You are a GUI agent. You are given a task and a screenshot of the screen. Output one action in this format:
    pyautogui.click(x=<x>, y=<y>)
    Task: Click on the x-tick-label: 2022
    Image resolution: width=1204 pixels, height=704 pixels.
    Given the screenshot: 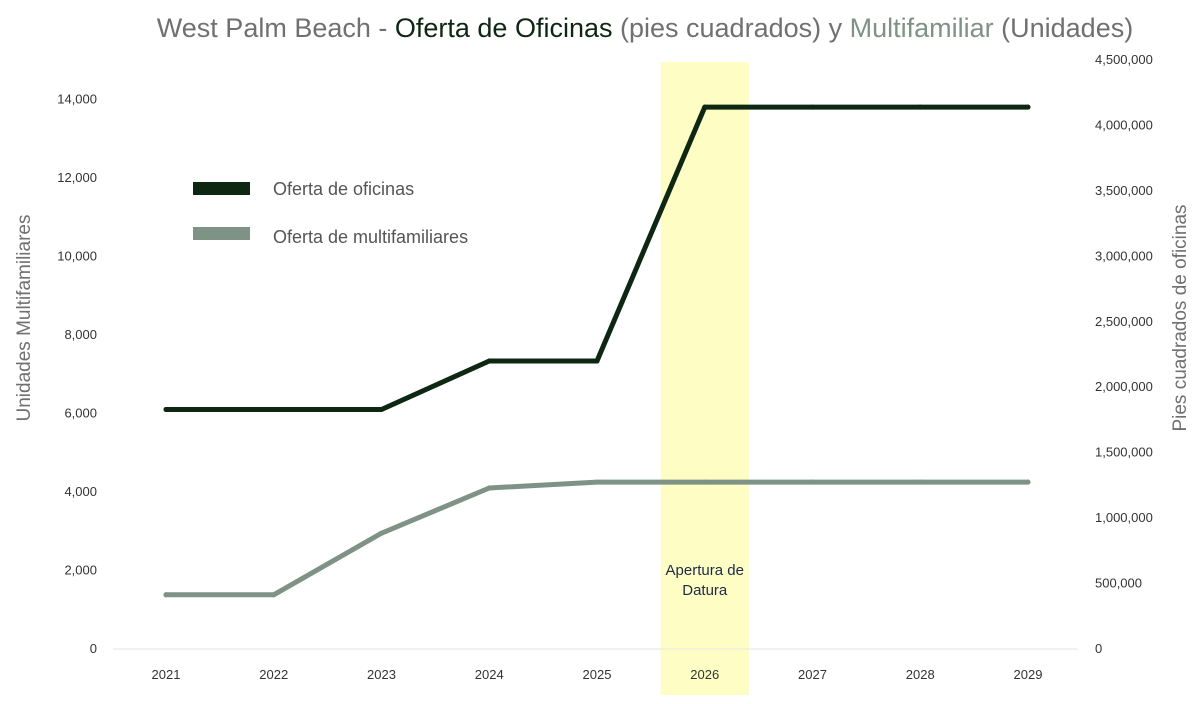 What is the action you would take?
    pyautogui.click(x=273, y=674)
    